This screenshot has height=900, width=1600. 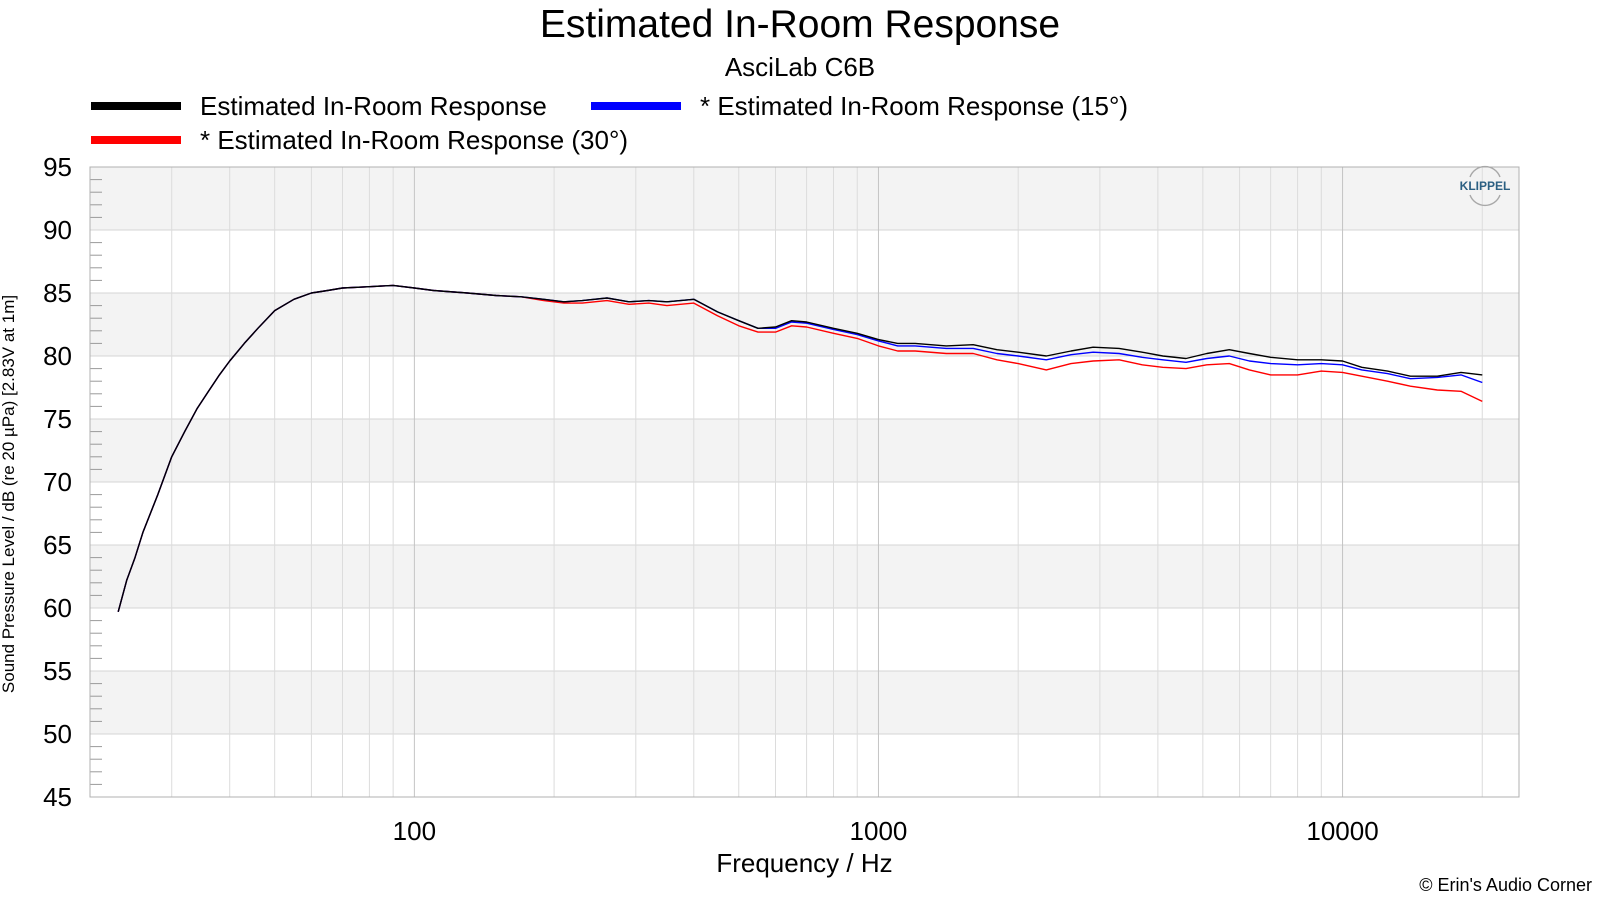 I want to click on legend-swatch-black, so click(x=136, y=106).